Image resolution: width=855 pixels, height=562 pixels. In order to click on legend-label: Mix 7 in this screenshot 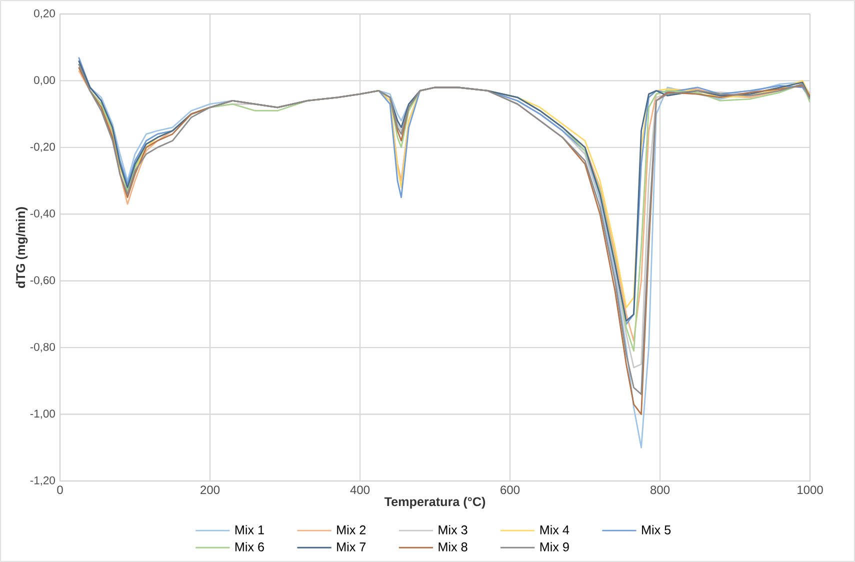, I will do `click(351, 547)`.